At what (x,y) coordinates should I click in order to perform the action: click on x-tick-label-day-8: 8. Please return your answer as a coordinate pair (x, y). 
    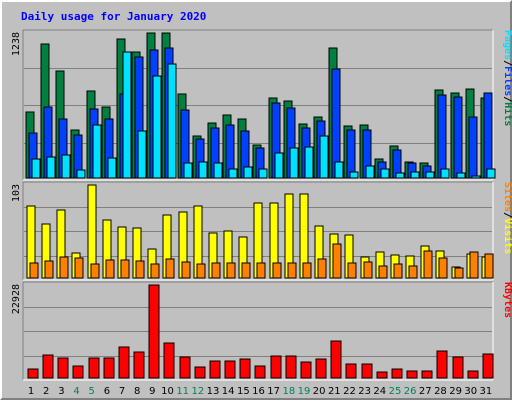
    Looking at the image, I should click on (137, 391).